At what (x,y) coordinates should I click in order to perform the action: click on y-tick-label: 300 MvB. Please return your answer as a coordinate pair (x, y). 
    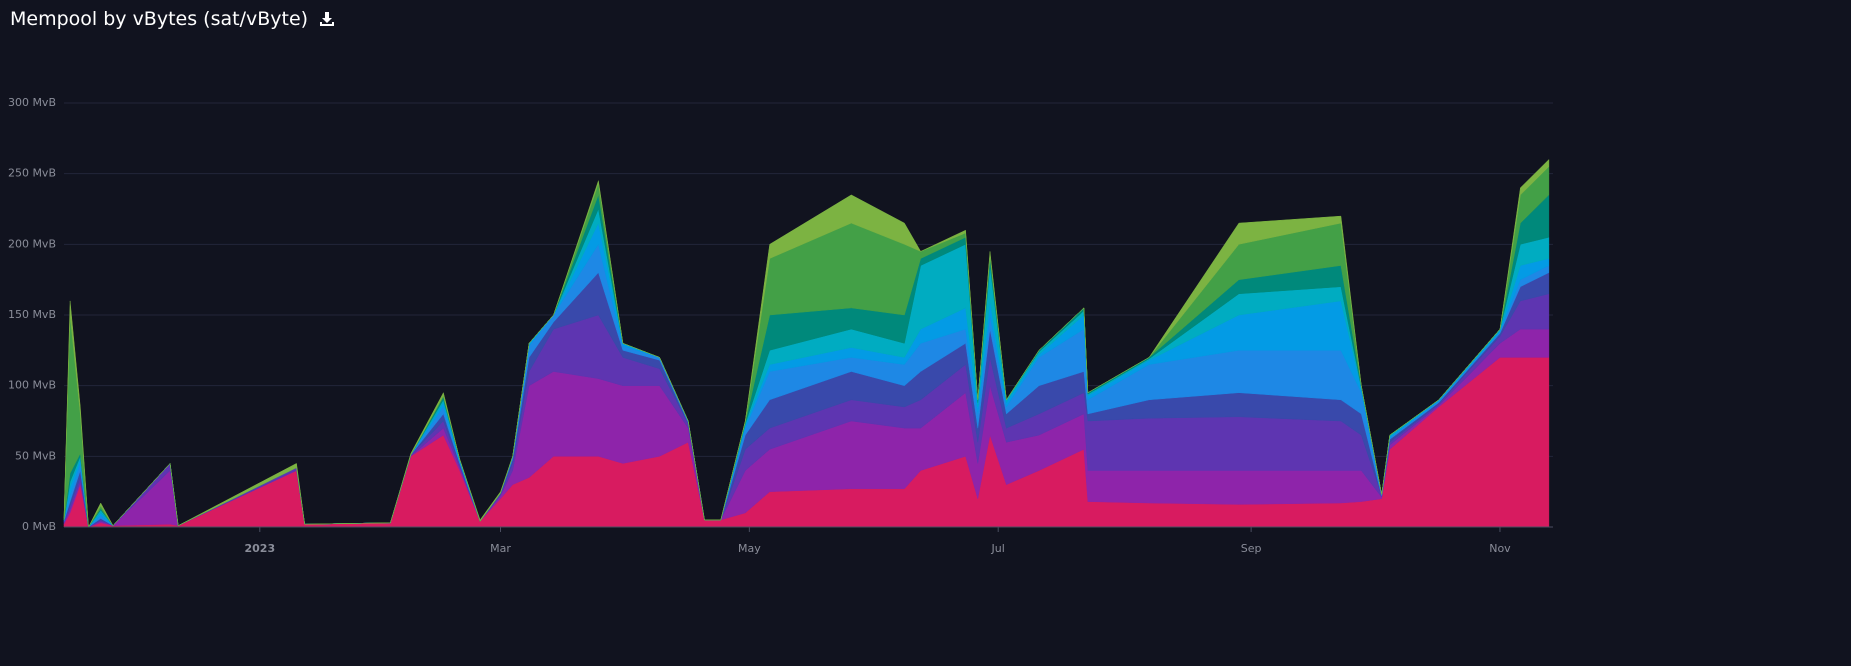
    Looking at the image, I should click on (32, 102).